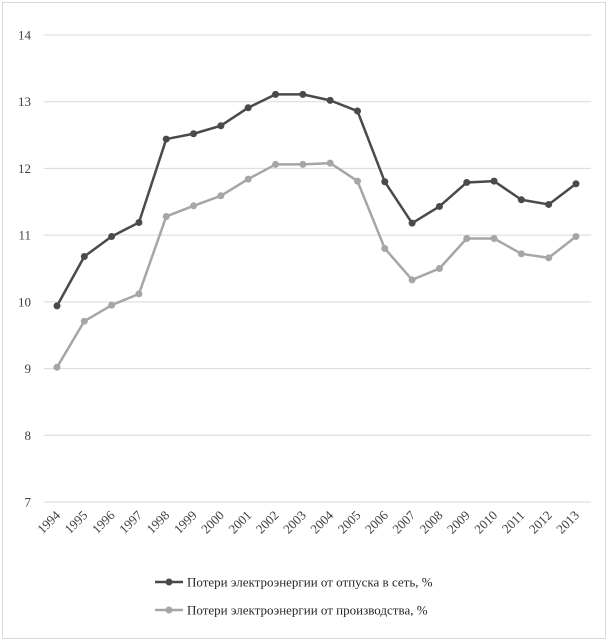 This screenshot has height=643, width=610. I want to click on legend-item-2: Потери электроэнергии от производства, %, so click(291, 610).